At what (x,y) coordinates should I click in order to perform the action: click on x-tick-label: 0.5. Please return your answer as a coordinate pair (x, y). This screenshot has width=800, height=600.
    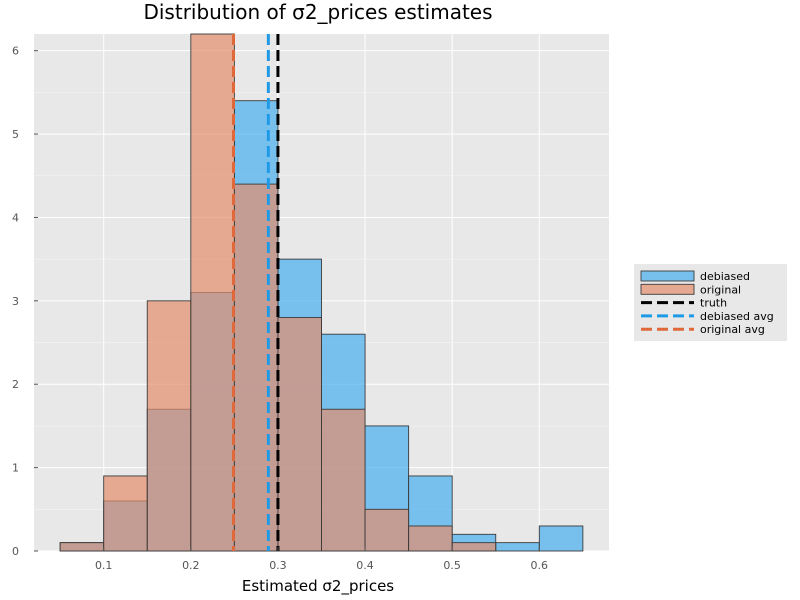
    Looking at the image, I should click on (452, 565).